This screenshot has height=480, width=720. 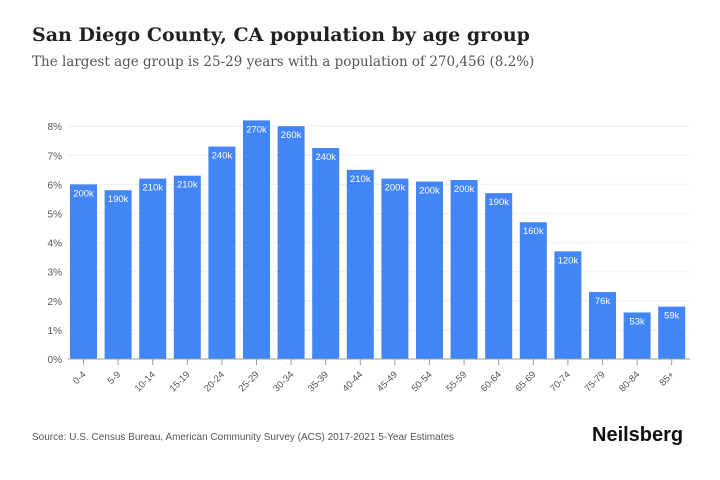 I want to click on x-tick-label: 40-44, so click(x=352, y=381).